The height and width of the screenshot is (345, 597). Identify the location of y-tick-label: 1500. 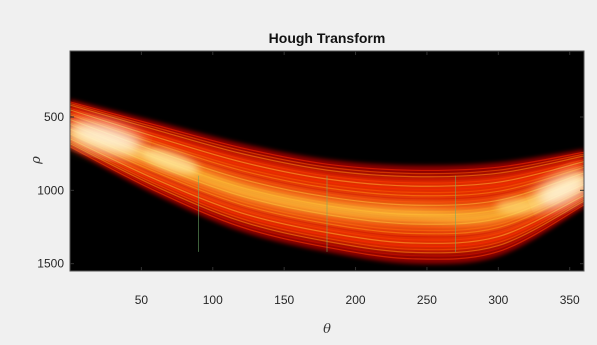
(50, 264).